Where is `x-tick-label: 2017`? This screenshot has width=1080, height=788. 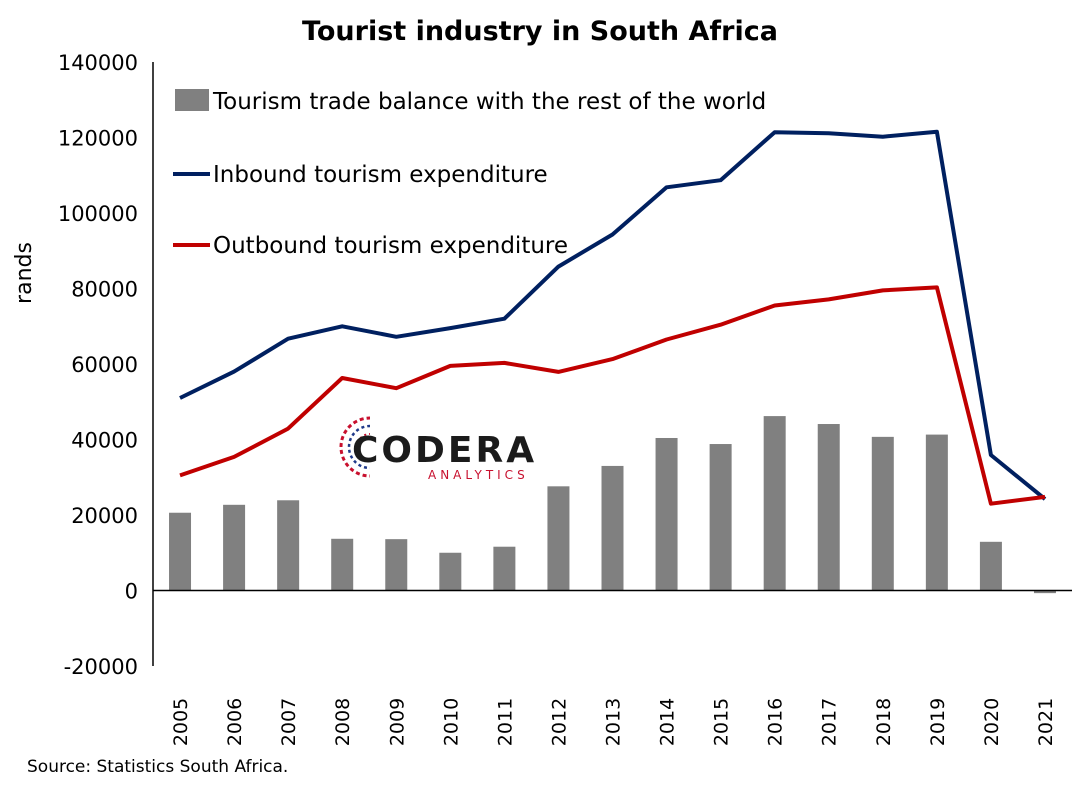 x-tick-label: 2017 is located at coordinates (830, 722).